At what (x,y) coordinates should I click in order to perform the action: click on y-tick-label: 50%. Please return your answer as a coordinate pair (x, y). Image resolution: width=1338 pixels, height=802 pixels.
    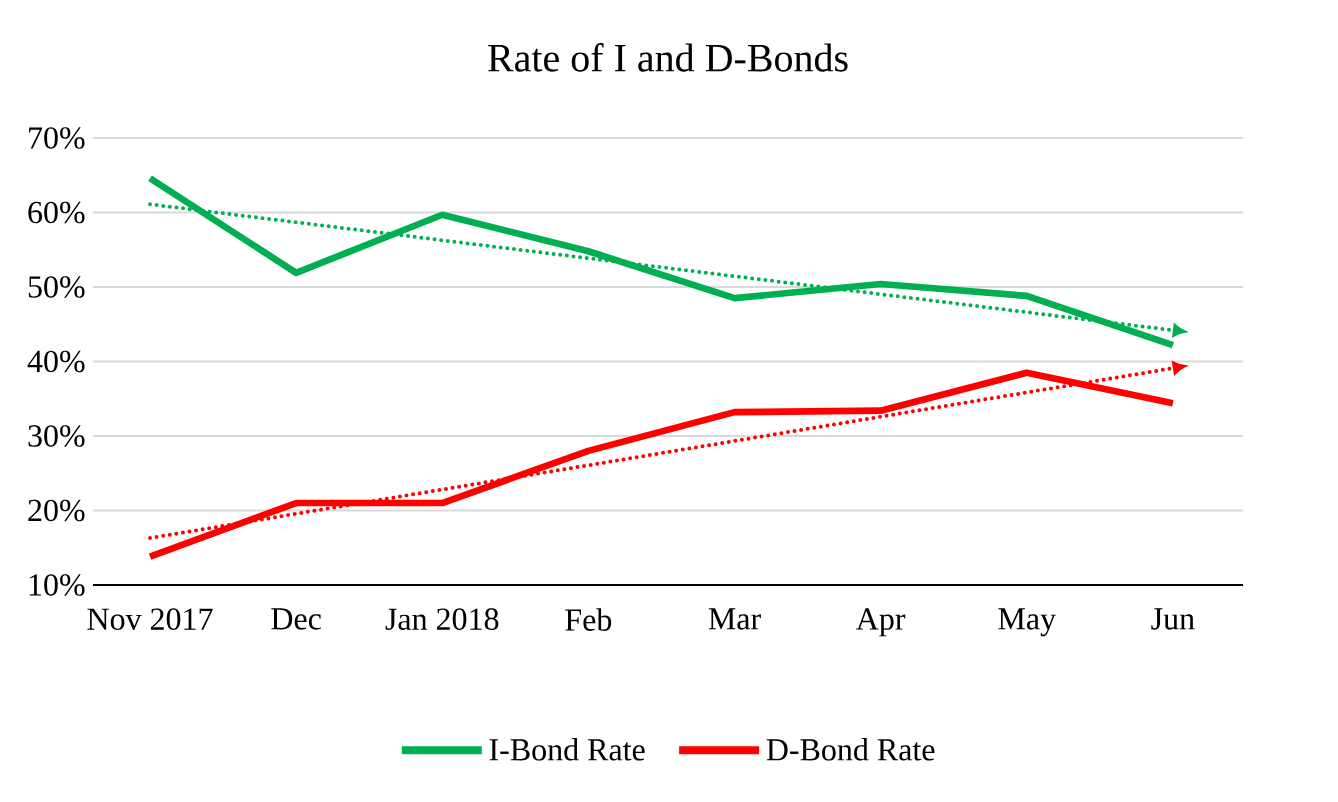
    Looking at the image, I should click on (56, 287).